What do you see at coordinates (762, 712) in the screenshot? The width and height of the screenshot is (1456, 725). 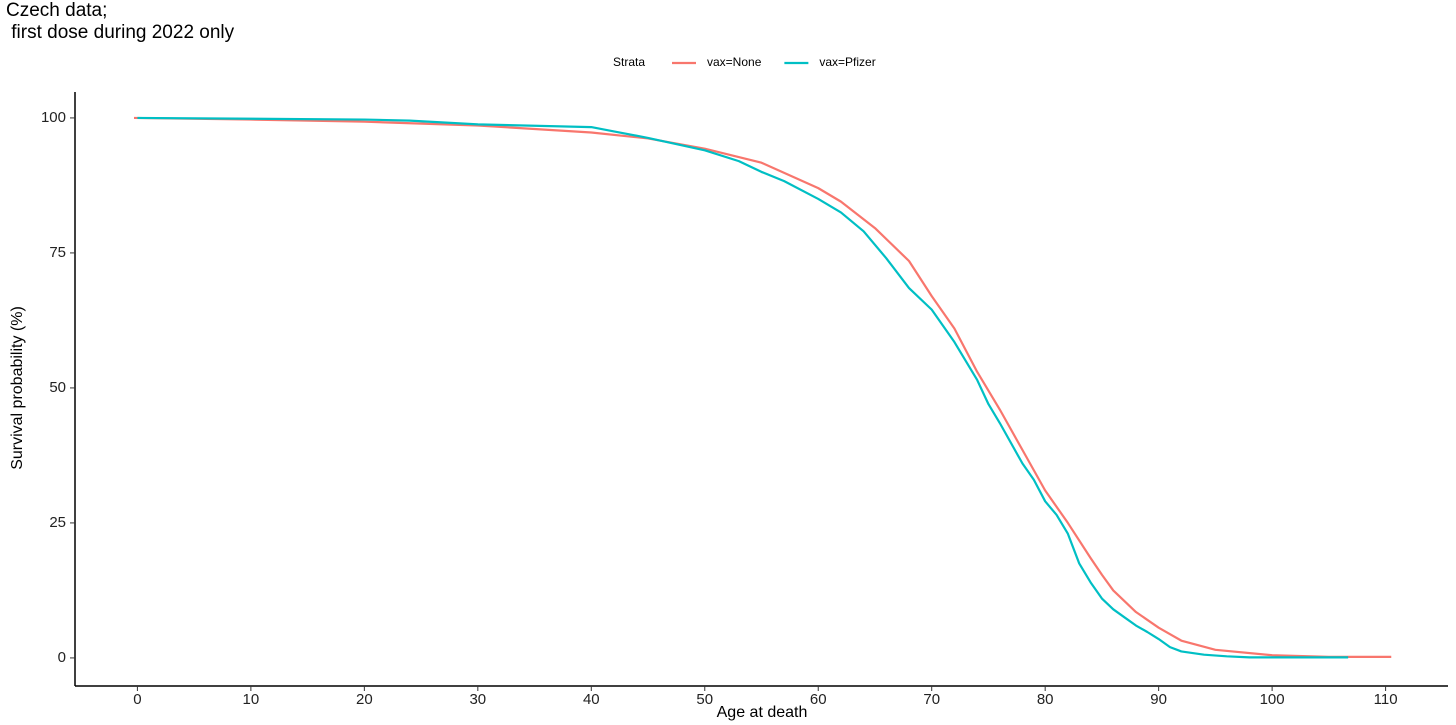 I see `x-axis-title: Age at death` at bounding box center [762, 712].